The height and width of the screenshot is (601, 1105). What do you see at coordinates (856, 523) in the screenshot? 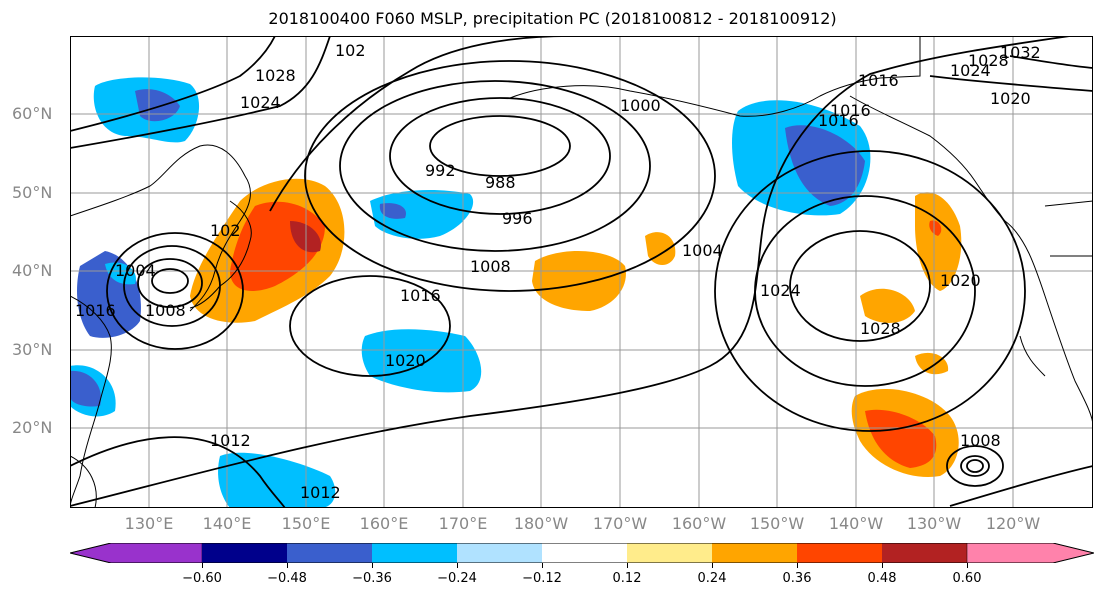
I see `lon-label: 140°W` at bounding box center [856, 523].